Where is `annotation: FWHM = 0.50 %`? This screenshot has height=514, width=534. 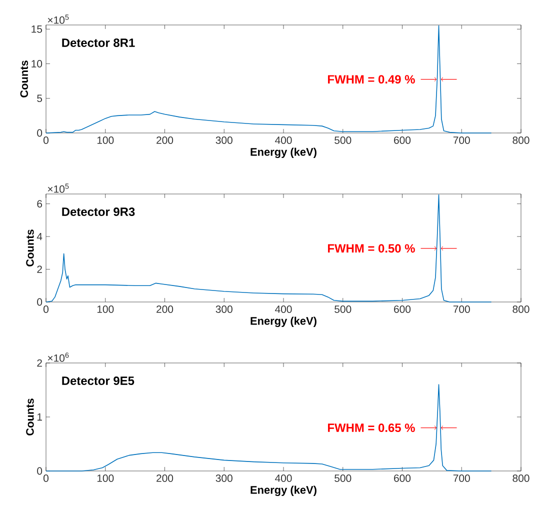
annotation: FWHM = 0.50 % is located at coordinates (371, 248).